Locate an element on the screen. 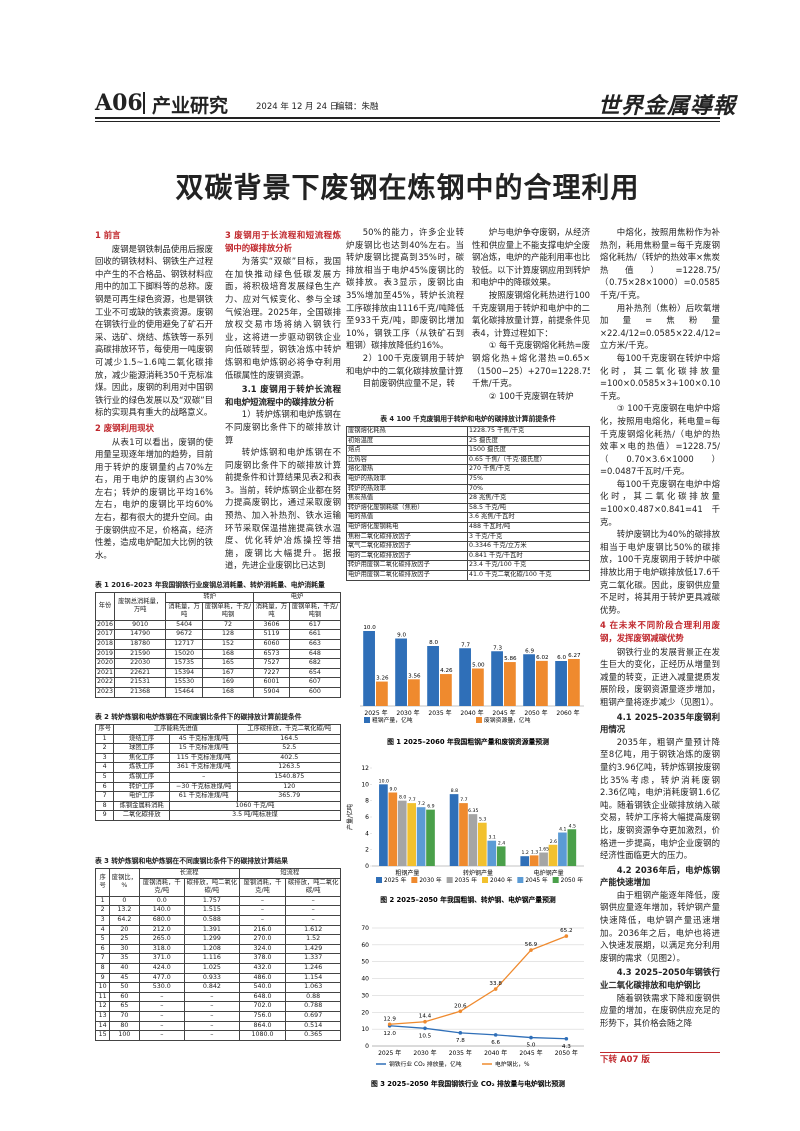 Image resolution: width=800 pixels, height=1131 pixels. data-label: 5.3 is located at coordinates (482, 820).